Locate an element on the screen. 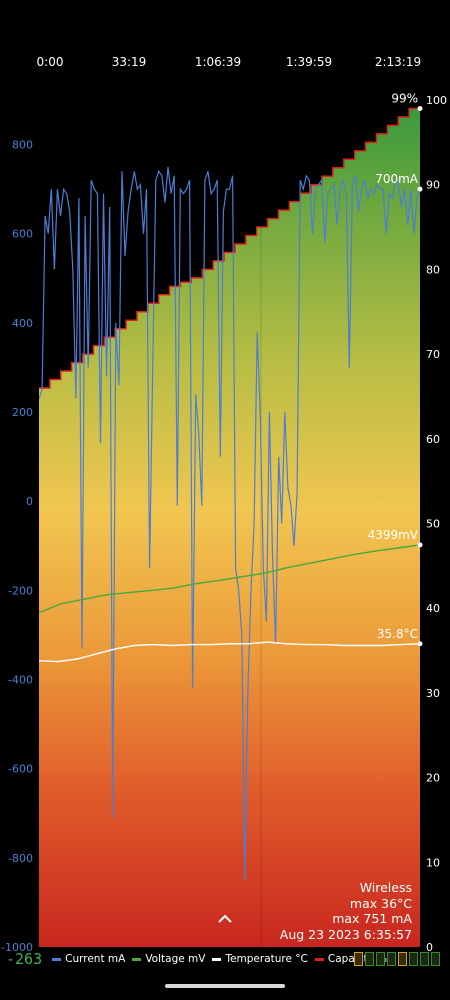 Image resolution: width=450 pixels, height=1000 pixels. left-tick-label: -800 is located at coordinates (20, 858).